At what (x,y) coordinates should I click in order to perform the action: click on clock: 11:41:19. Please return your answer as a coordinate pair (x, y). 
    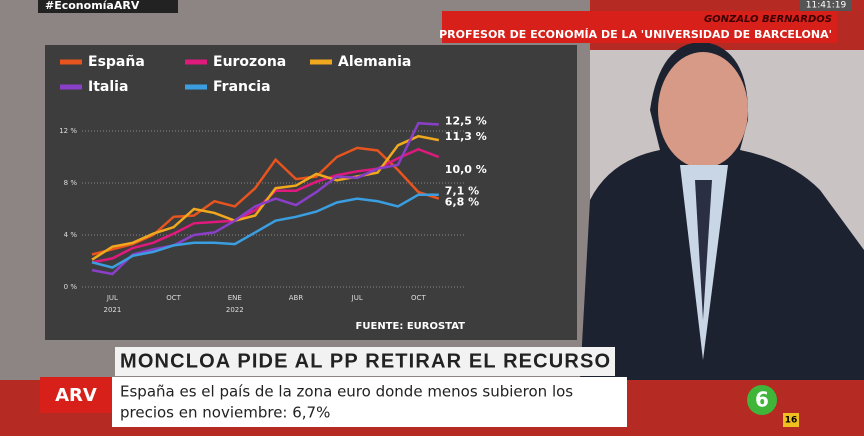
    Looking at the image, I should click on (826, 6).